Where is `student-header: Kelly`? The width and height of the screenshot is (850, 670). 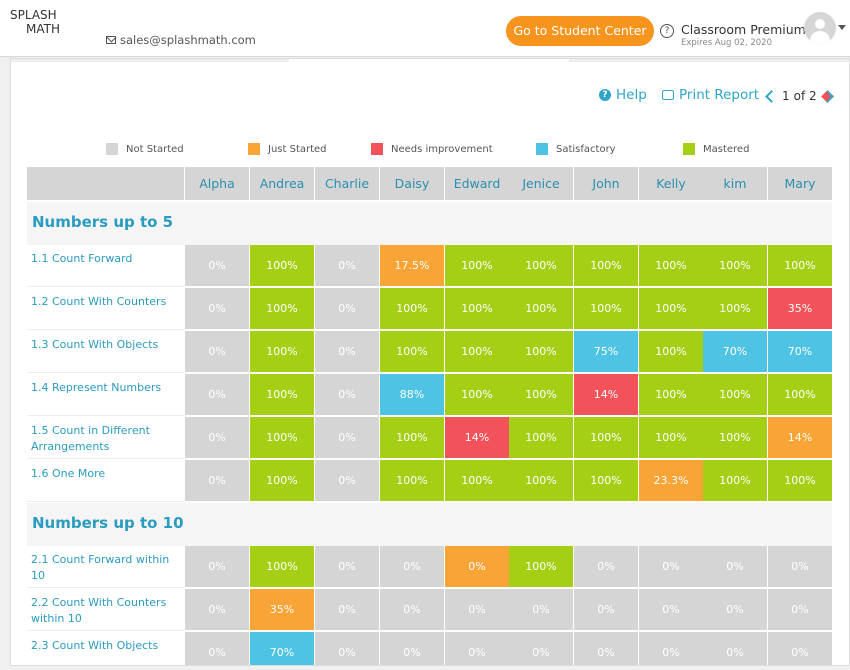 student-header: Kelly is located at coordinates (671, 183).